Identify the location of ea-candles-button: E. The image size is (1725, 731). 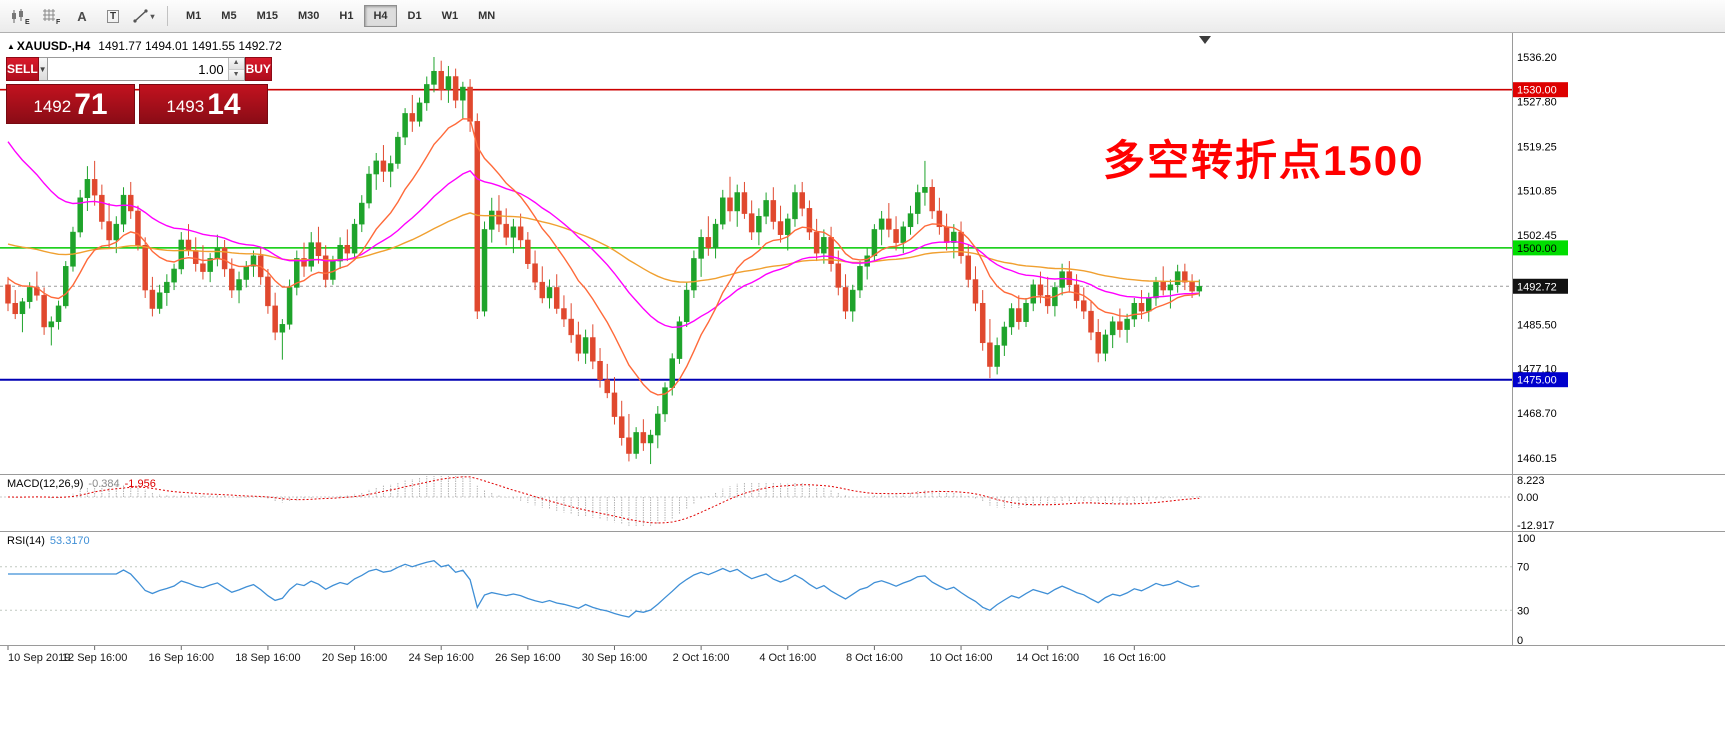
(20, 16).